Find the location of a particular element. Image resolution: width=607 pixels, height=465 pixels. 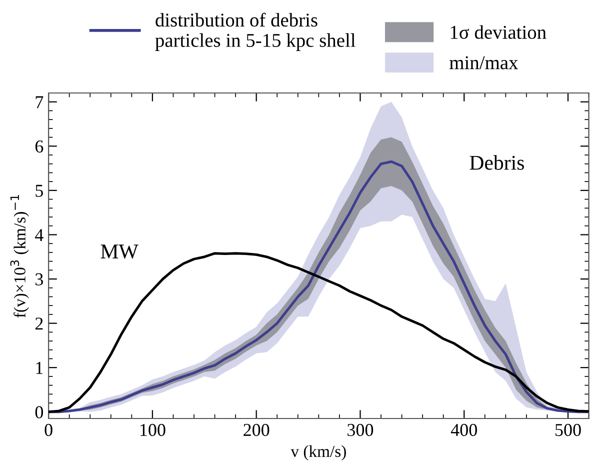

y-tick-label: 3 is located at coordinates (39, 279).